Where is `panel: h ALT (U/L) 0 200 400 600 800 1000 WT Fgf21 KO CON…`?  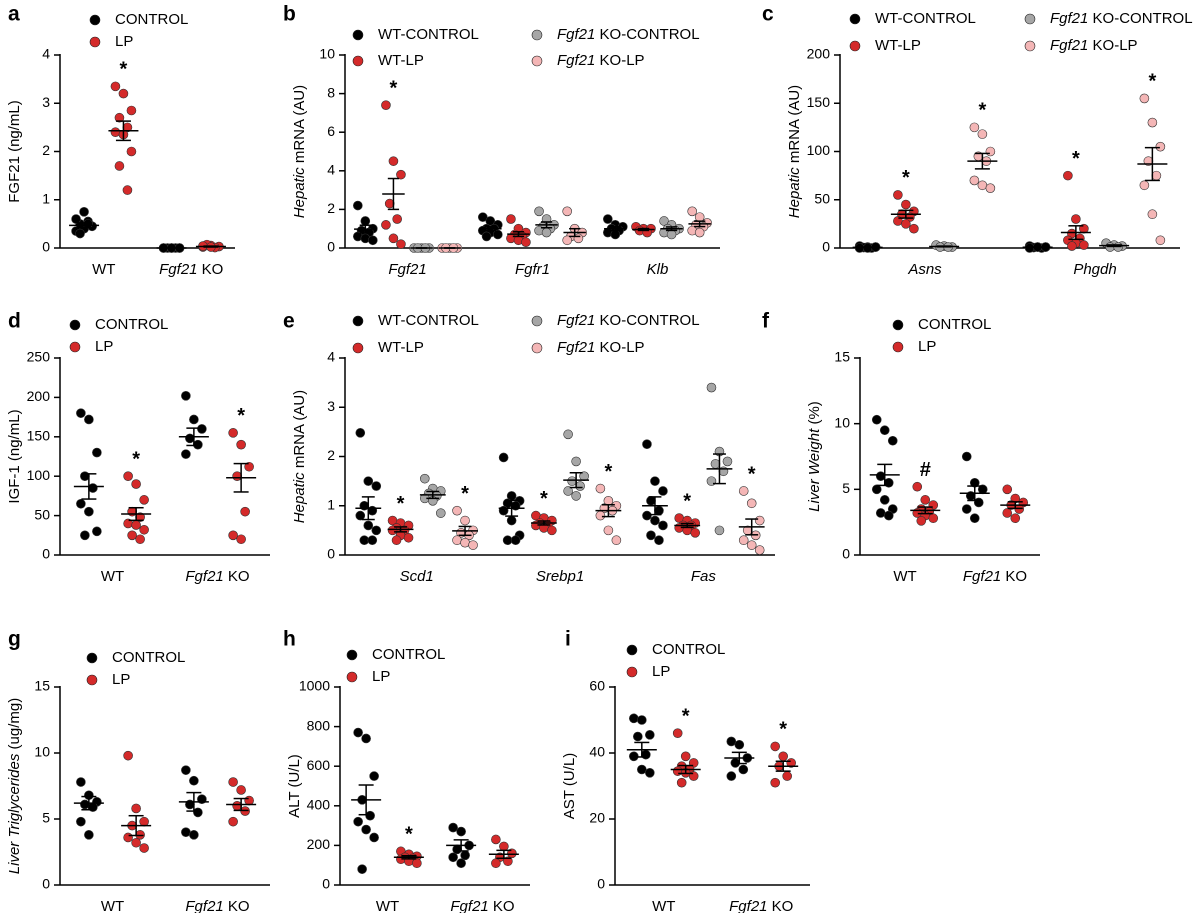
panel: h ALT (U/L) 0 200 400 600 800 1000 WT Fgf21 KO CON… is located at coordinates (406, 770).